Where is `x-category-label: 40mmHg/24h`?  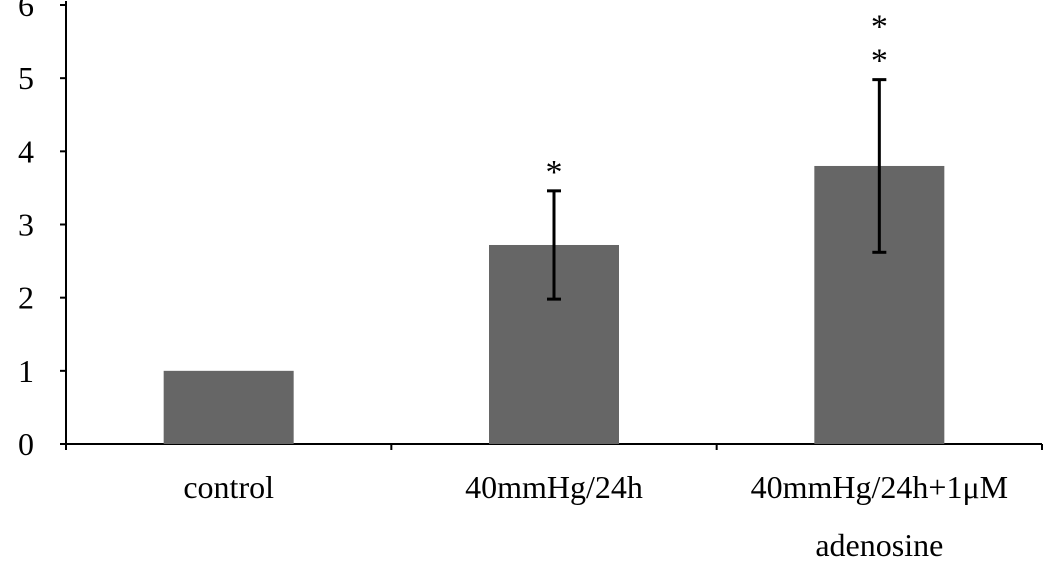 x-category-label: 40mmHg/24h is located at coordinates (554, 487).